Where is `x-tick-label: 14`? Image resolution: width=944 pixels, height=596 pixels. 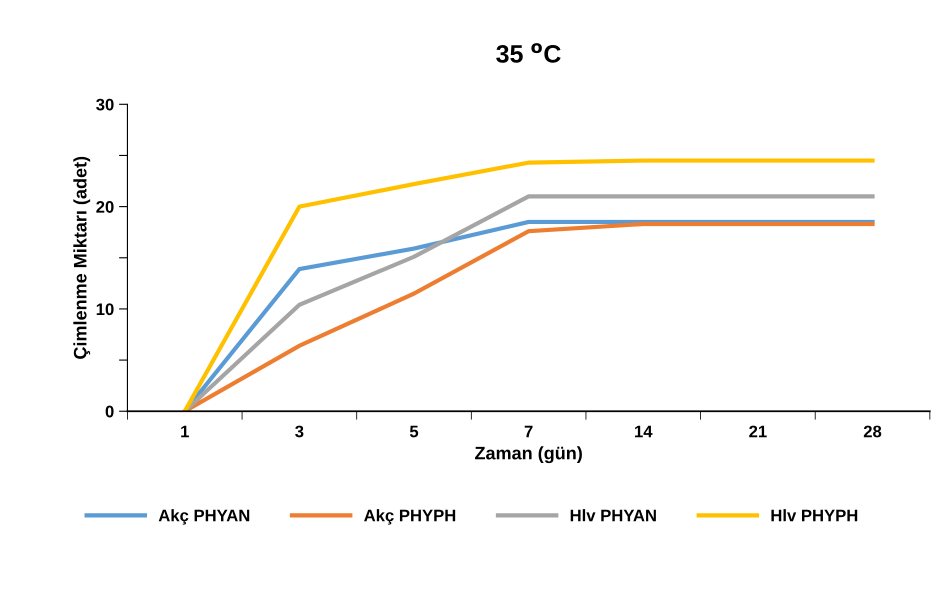
x-tick-label: 14 is located at coordinates (643, 432).